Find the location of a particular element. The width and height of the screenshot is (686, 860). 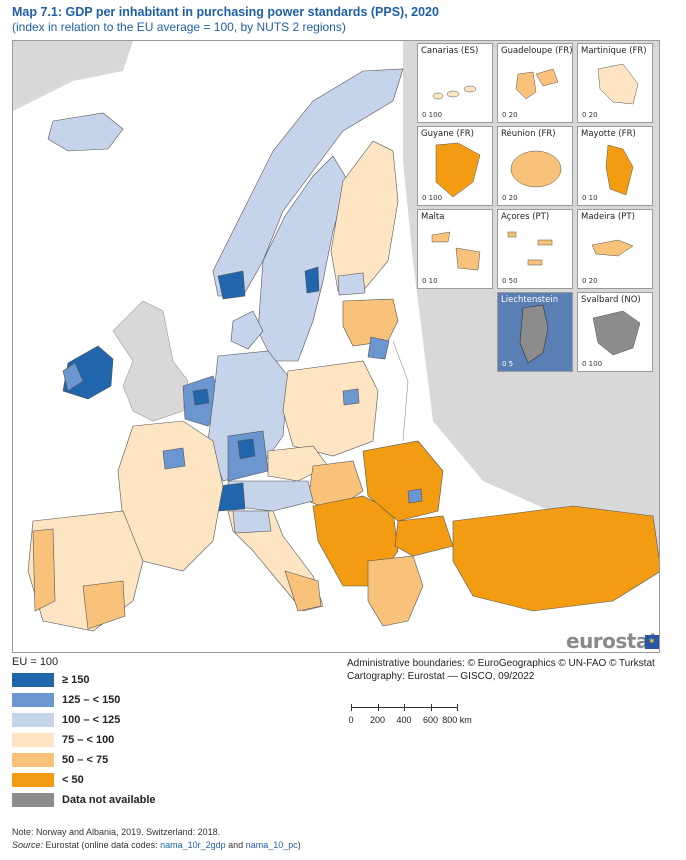

source-and: and is located at coordinates (235, 845).